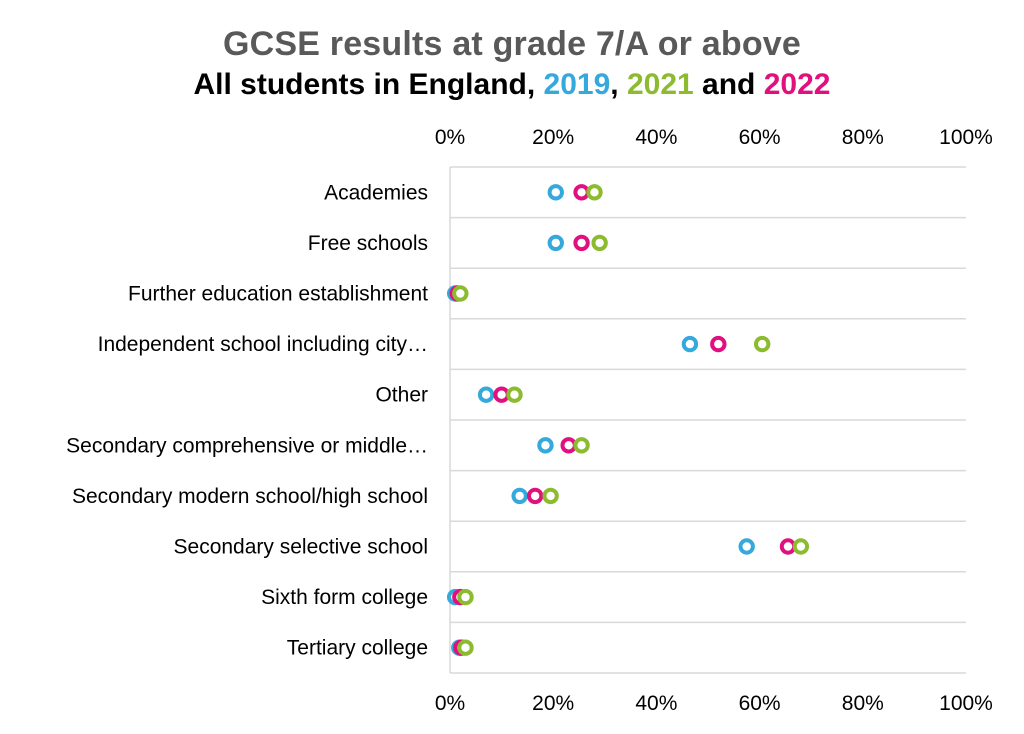 Image resolution: width=1024 pixels, height=734 pixels. What do you see at coordinates (718, 344) in the screenshot?
I see `dot-2022-independent-school-including-city` at bounding box center [718, 344].